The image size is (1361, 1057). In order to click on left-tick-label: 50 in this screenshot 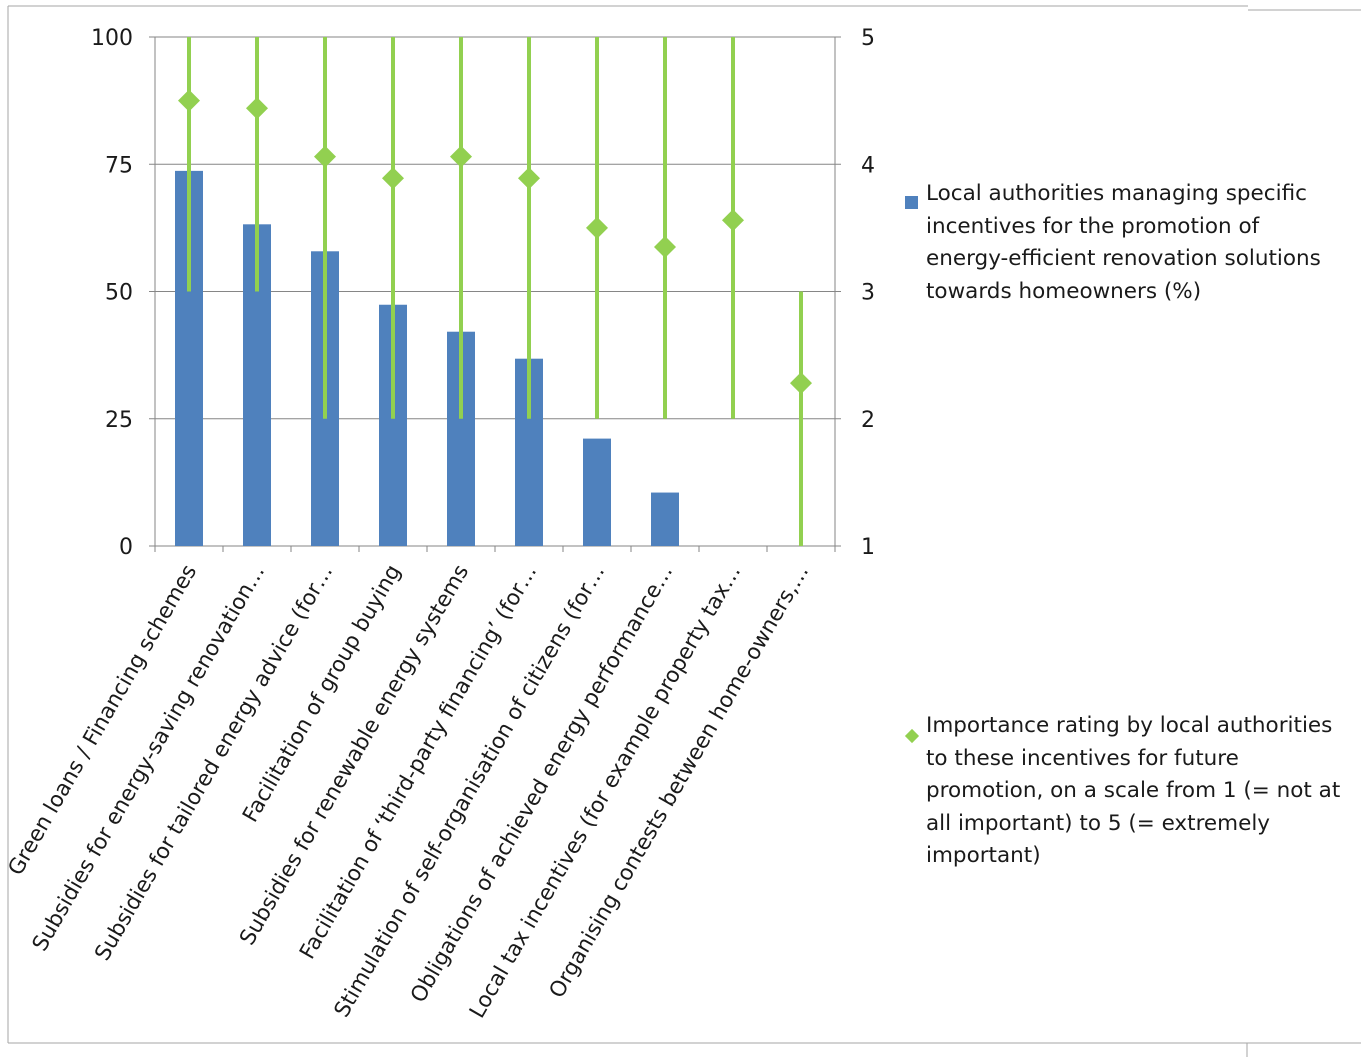, I will do `click(119, 293)`.